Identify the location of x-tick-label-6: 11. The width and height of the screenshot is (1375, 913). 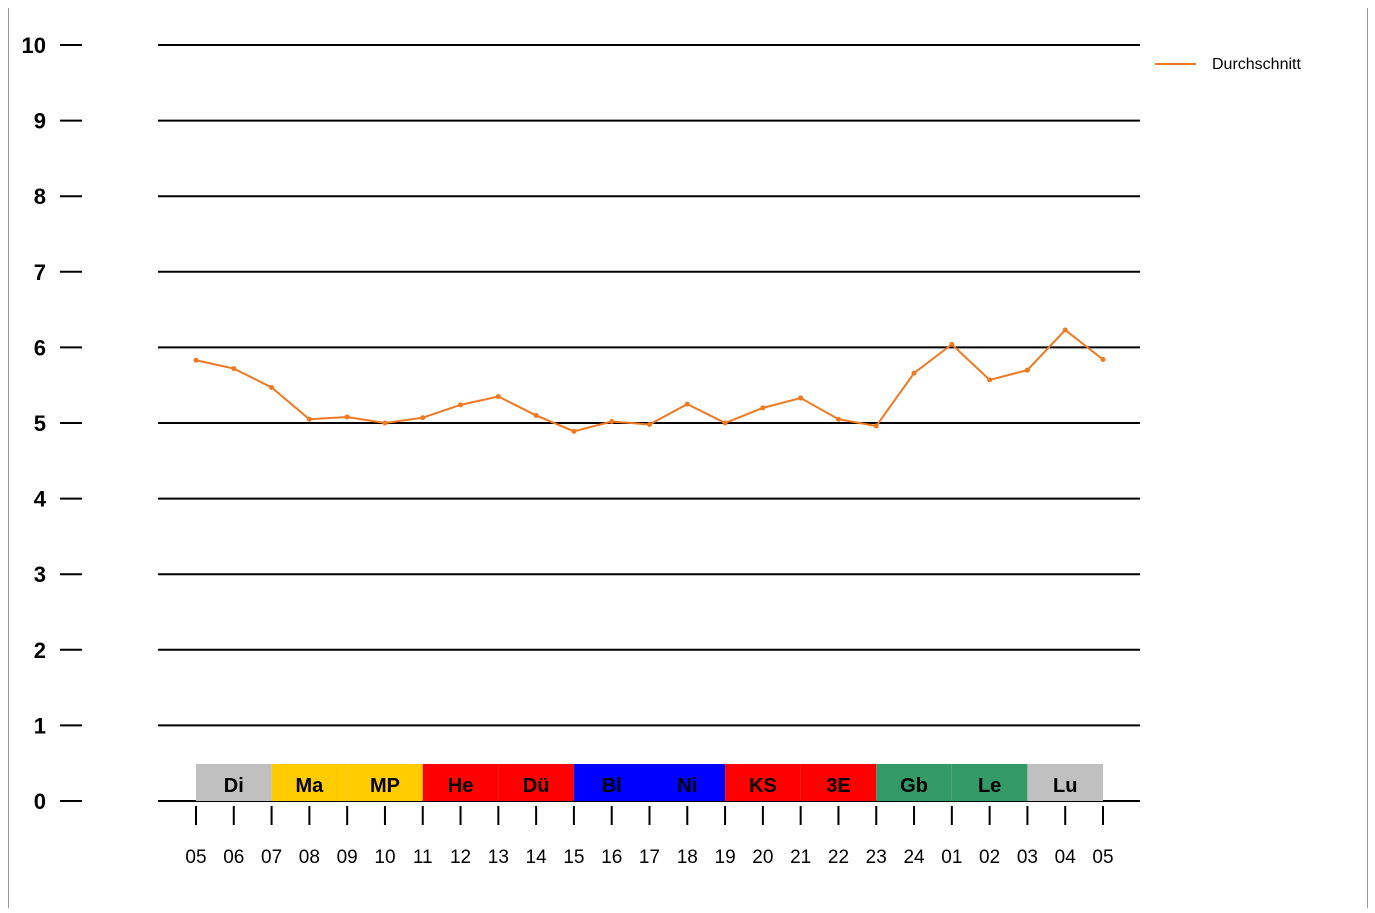
(423, 857).